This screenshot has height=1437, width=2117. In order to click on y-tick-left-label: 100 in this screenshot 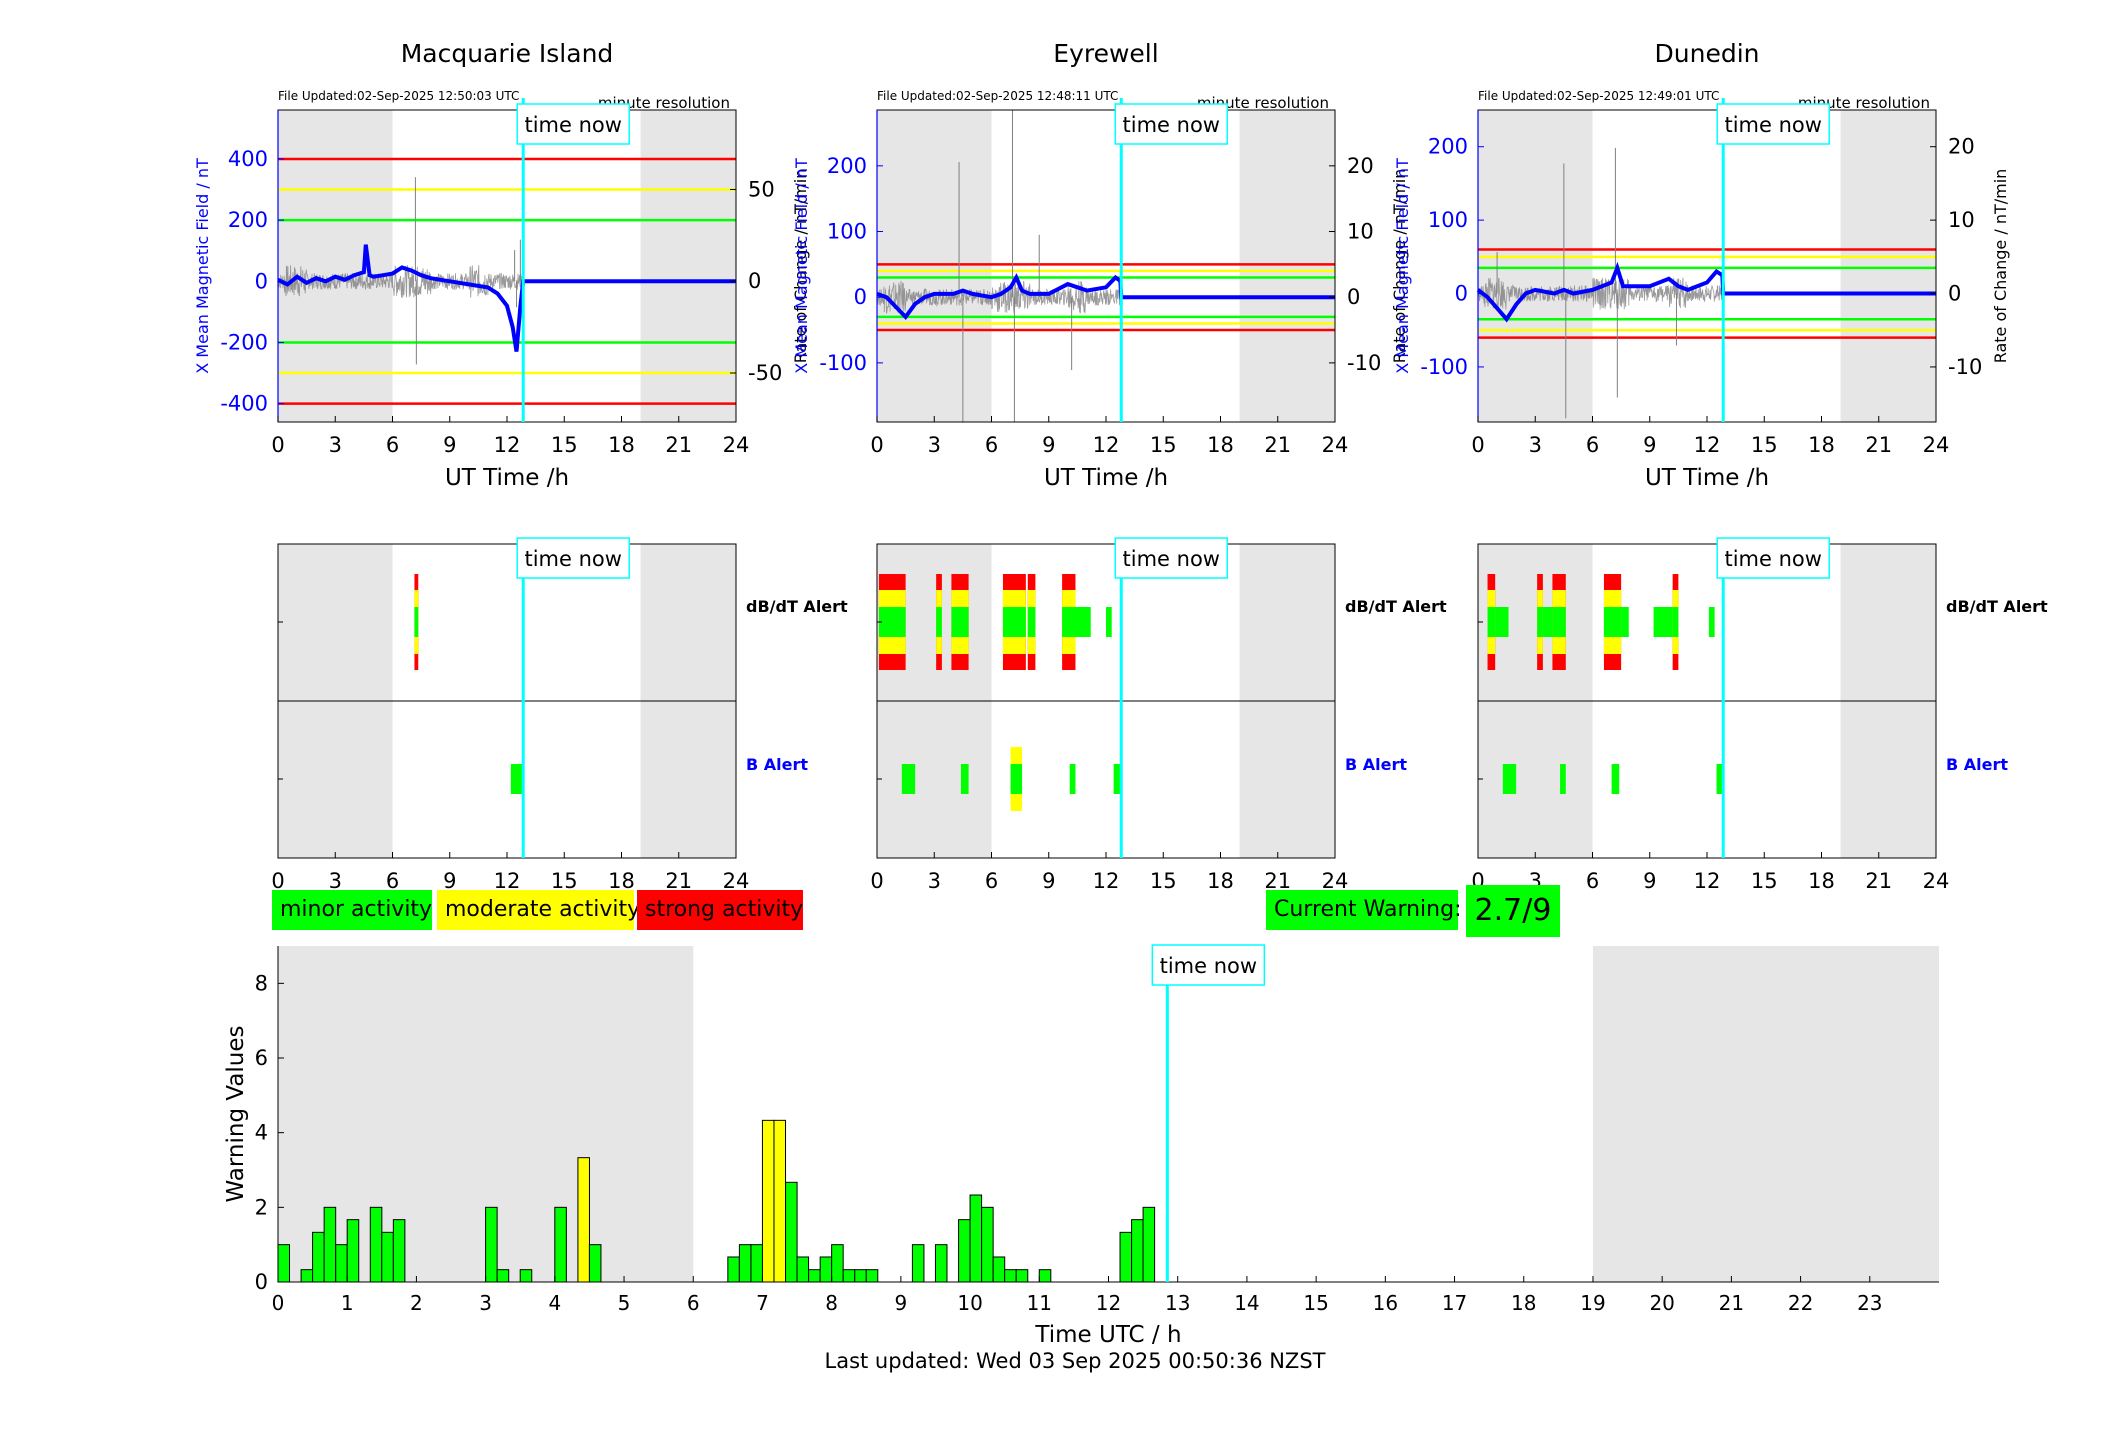, I will do `click(1448, 220)`.